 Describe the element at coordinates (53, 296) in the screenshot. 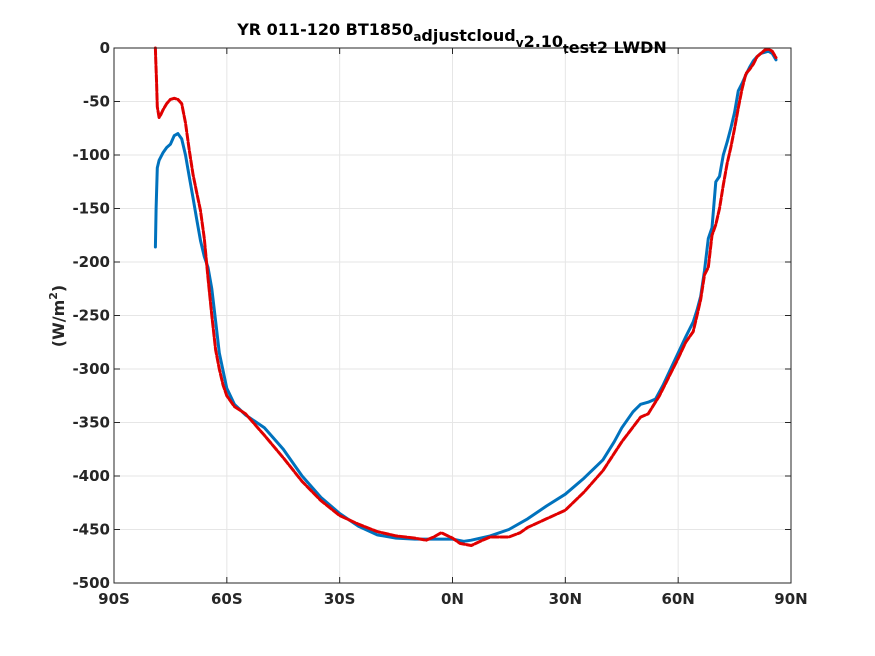

I see `y-label-sup: 2` at that location.